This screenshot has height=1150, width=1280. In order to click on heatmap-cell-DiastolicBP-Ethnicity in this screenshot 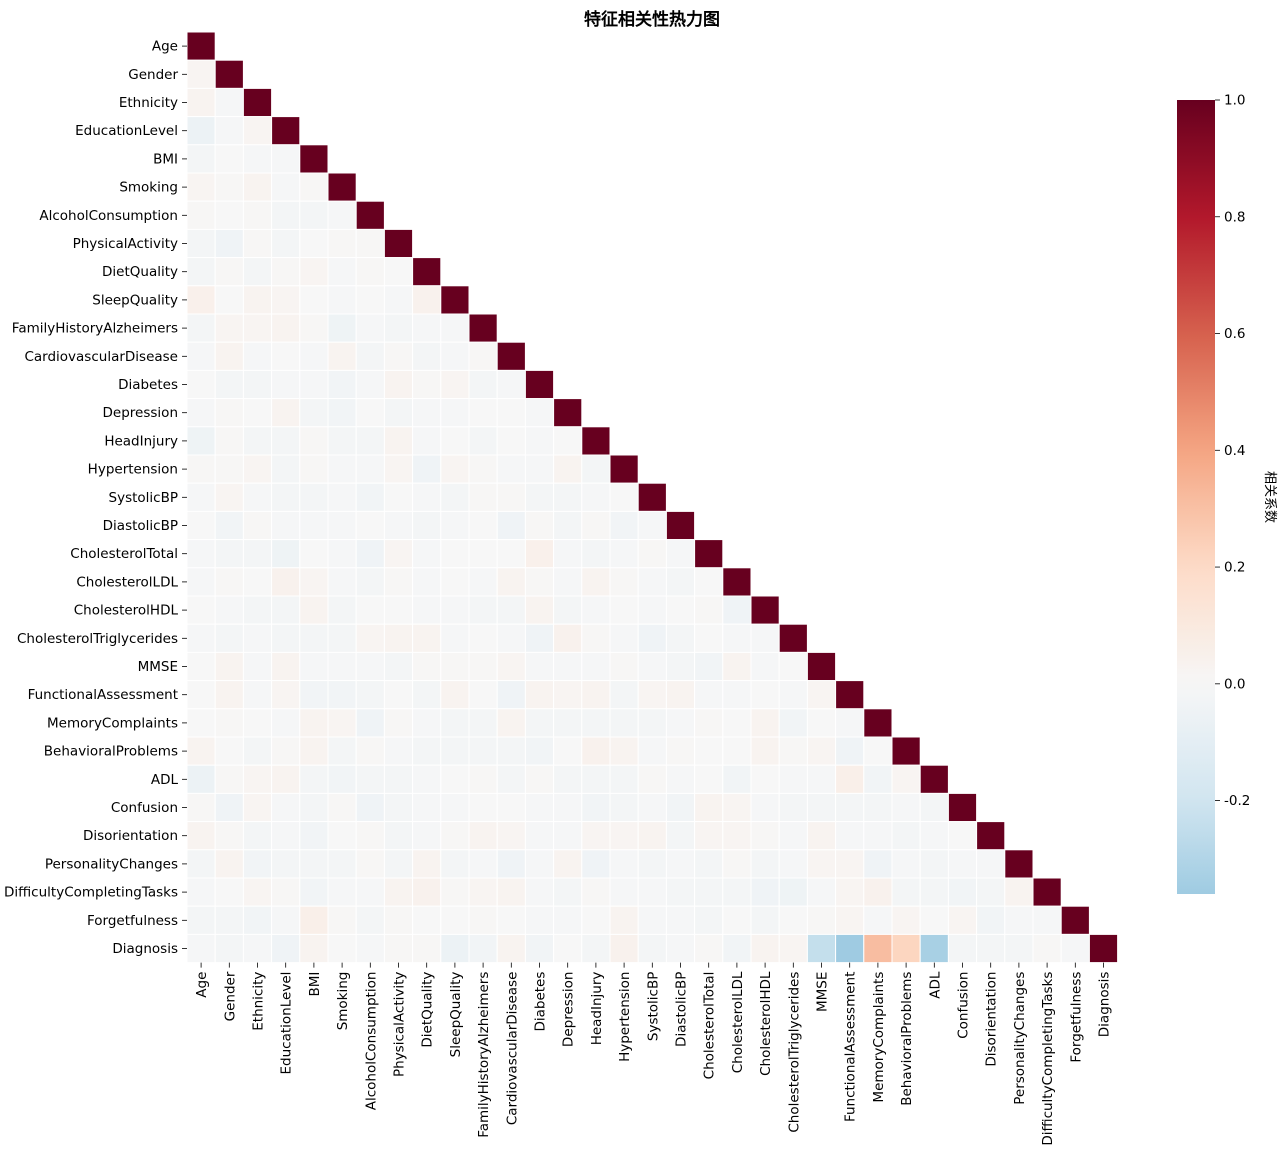, I will do `click(257, 525)`.